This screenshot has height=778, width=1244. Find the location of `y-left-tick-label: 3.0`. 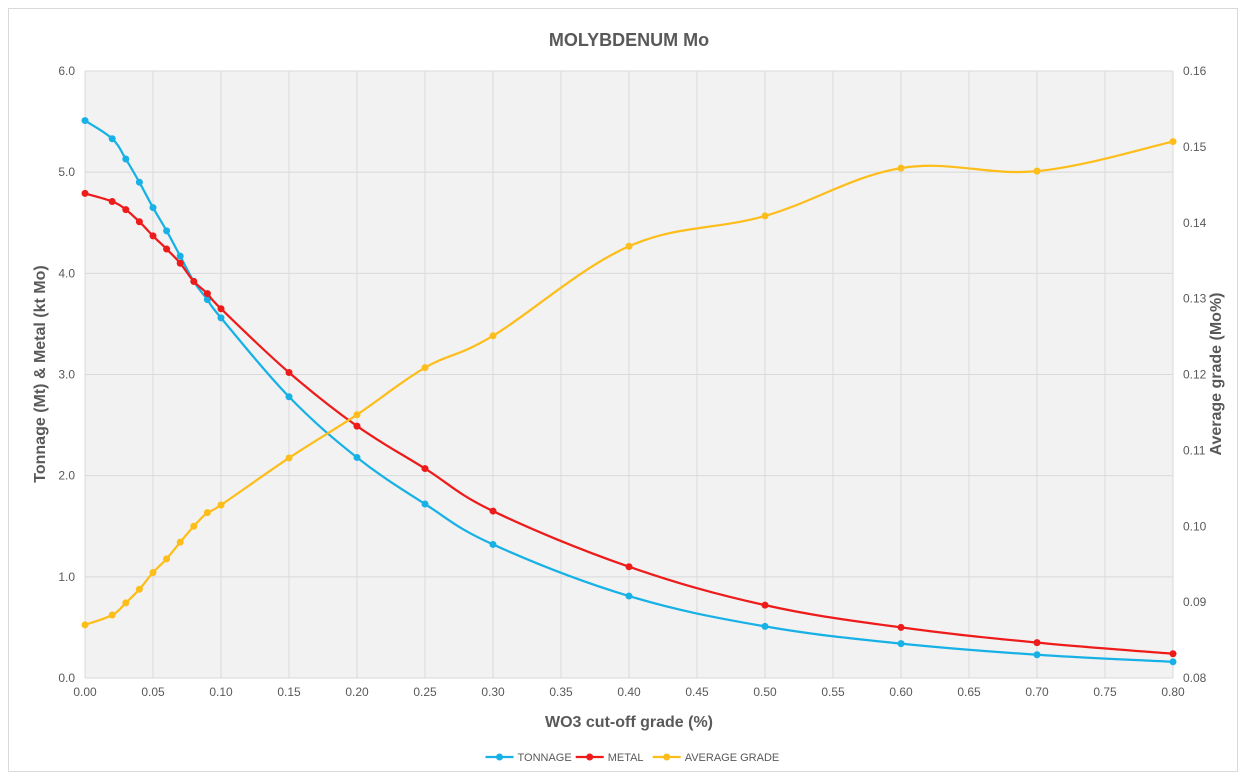

y-left-tick-label: 3.0 is located at coordinates (66, 375).